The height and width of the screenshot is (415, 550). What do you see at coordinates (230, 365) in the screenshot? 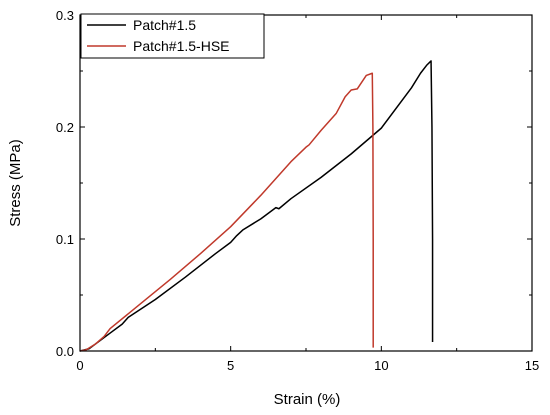
I see `x-tick-label: 5` at bounding box center [230, 365].